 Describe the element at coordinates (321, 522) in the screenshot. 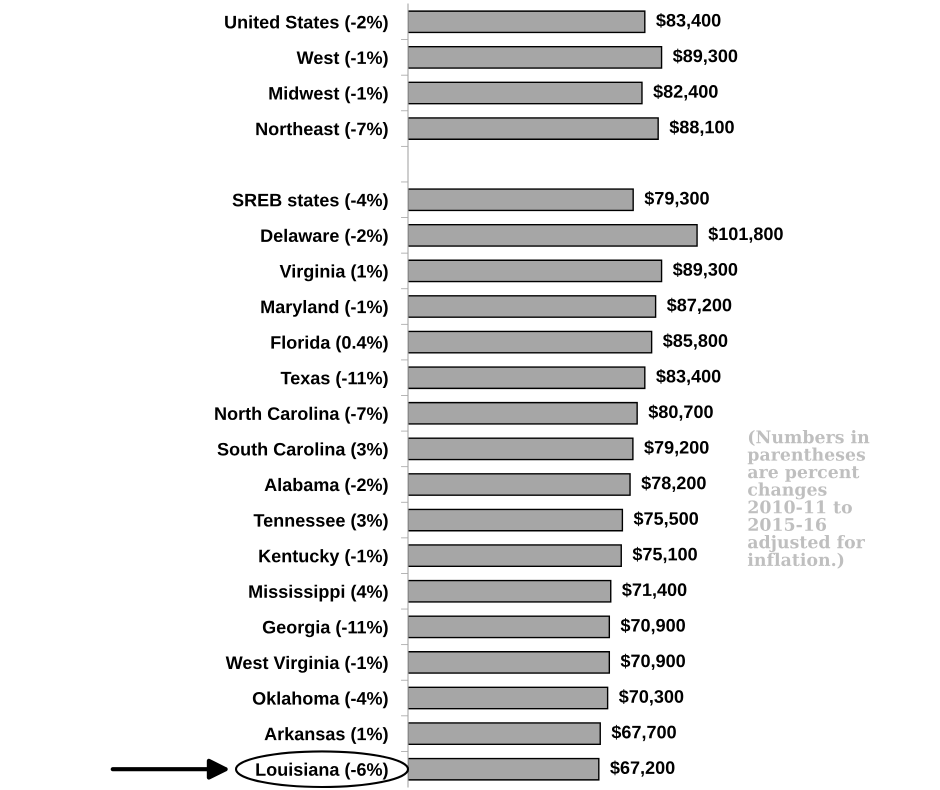

I see `y-tick-label: Tennessee (3%)` at that location.